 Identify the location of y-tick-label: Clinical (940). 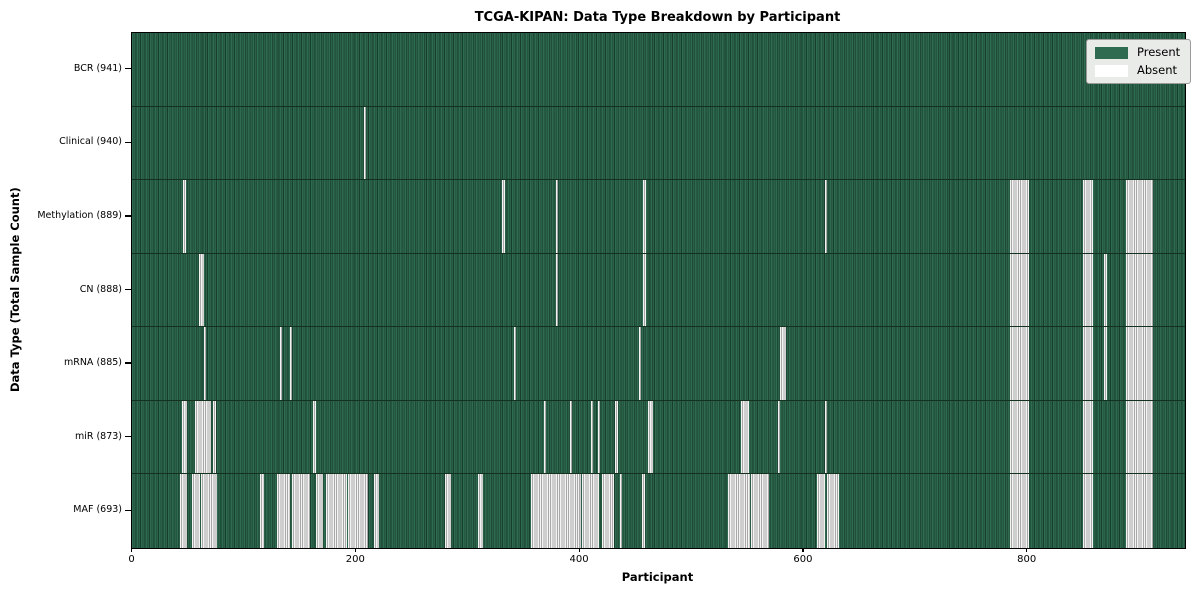
(90, 142).